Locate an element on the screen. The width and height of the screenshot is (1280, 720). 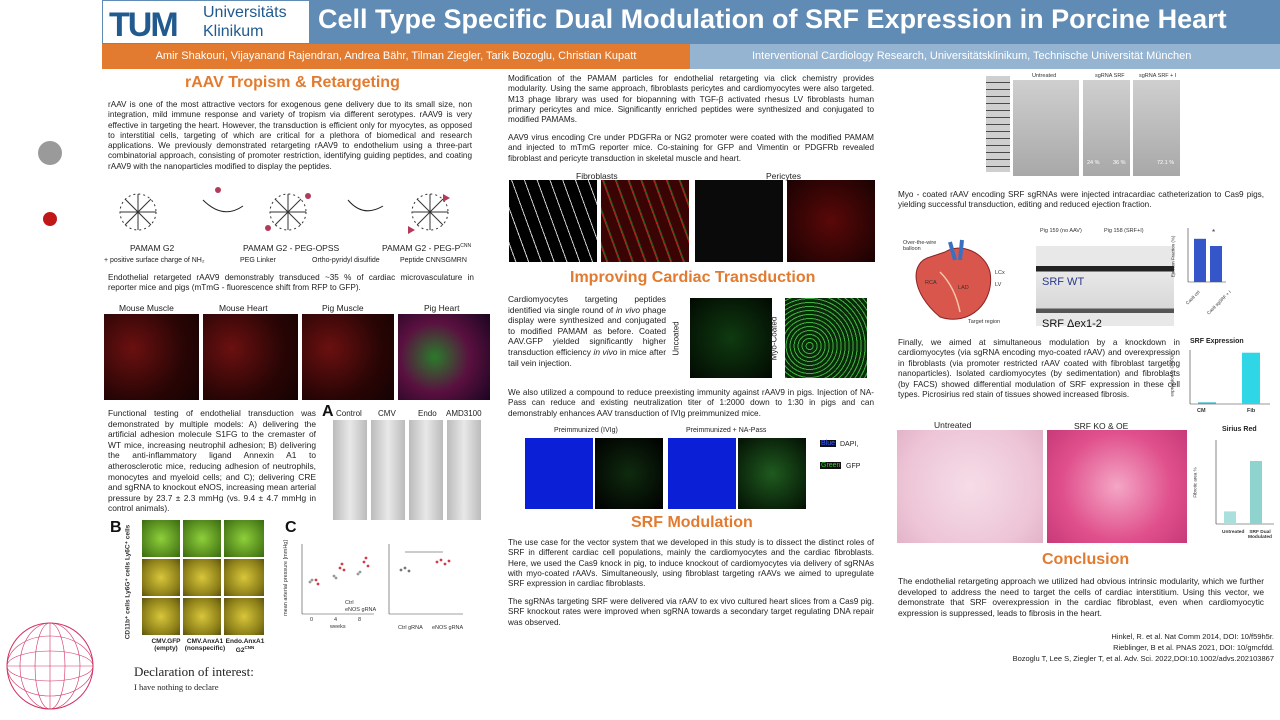
declaration-text: I have nothing to declare is located at coordinates (176, 687).